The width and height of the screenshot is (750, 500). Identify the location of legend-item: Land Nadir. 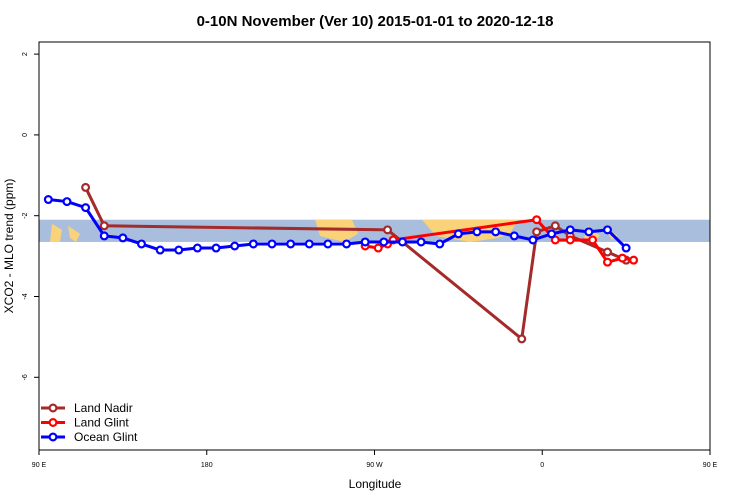
(87, 408).